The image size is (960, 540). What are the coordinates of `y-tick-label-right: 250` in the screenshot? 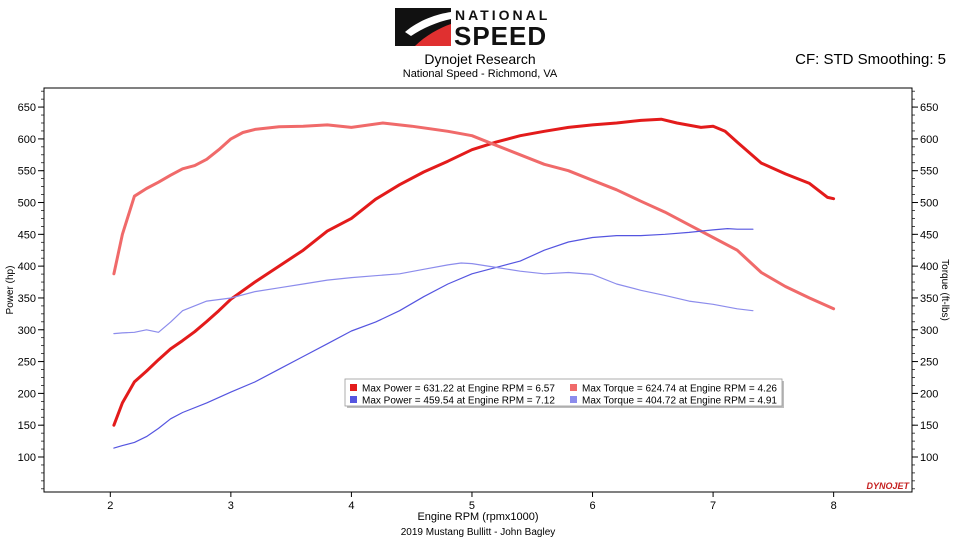 It's located at (929, 363).